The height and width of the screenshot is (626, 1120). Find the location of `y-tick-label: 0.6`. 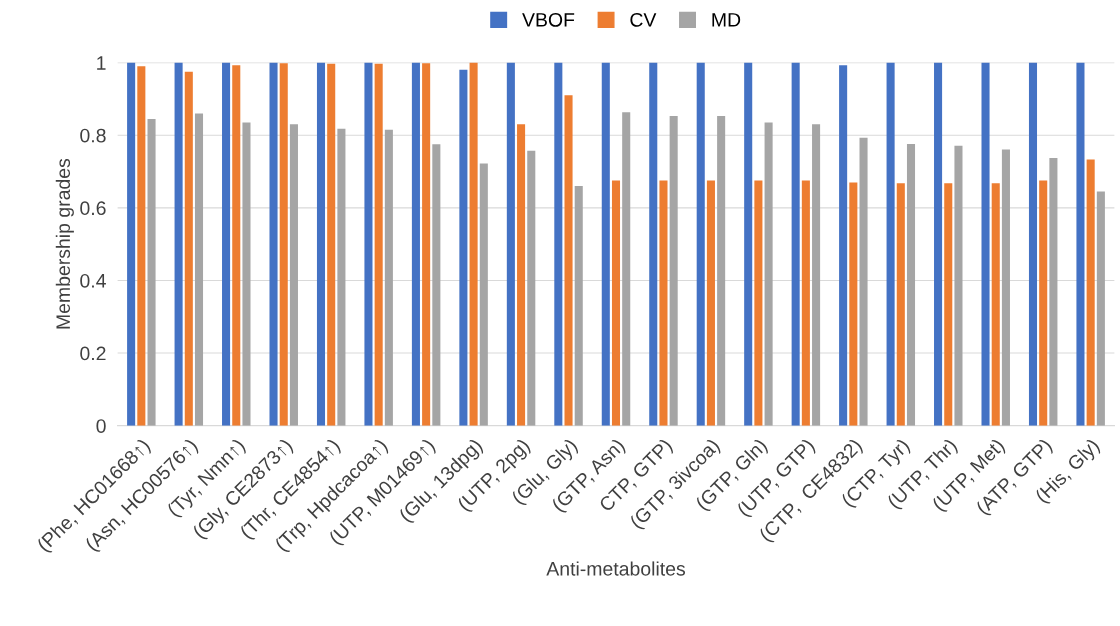

y-tick-label: 0.6 is located at coordinates (93, 208).